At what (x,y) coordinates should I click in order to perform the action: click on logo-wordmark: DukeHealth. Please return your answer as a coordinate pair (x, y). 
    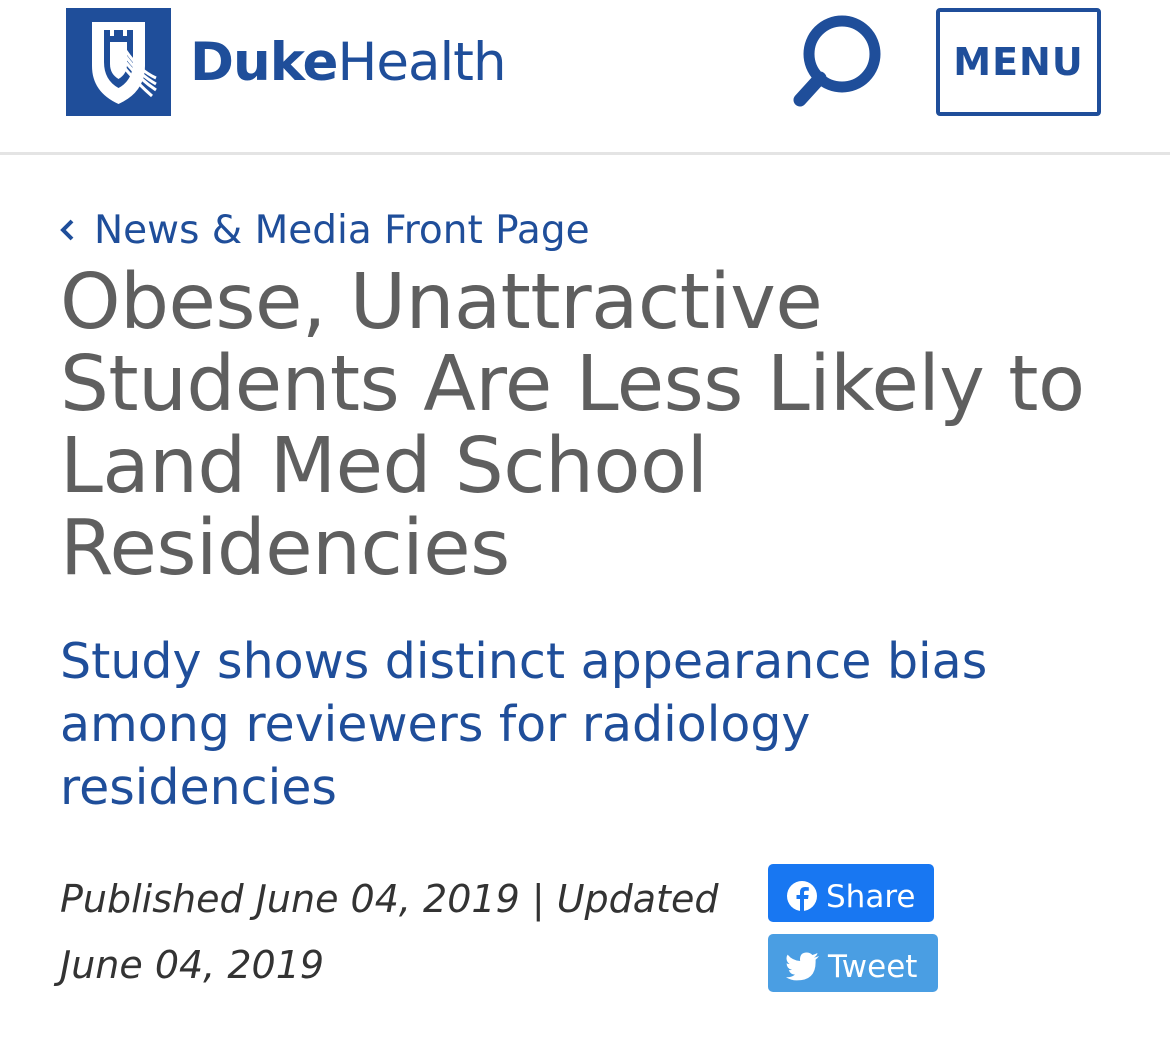
    Looking at the image, I should click on (348, 63).